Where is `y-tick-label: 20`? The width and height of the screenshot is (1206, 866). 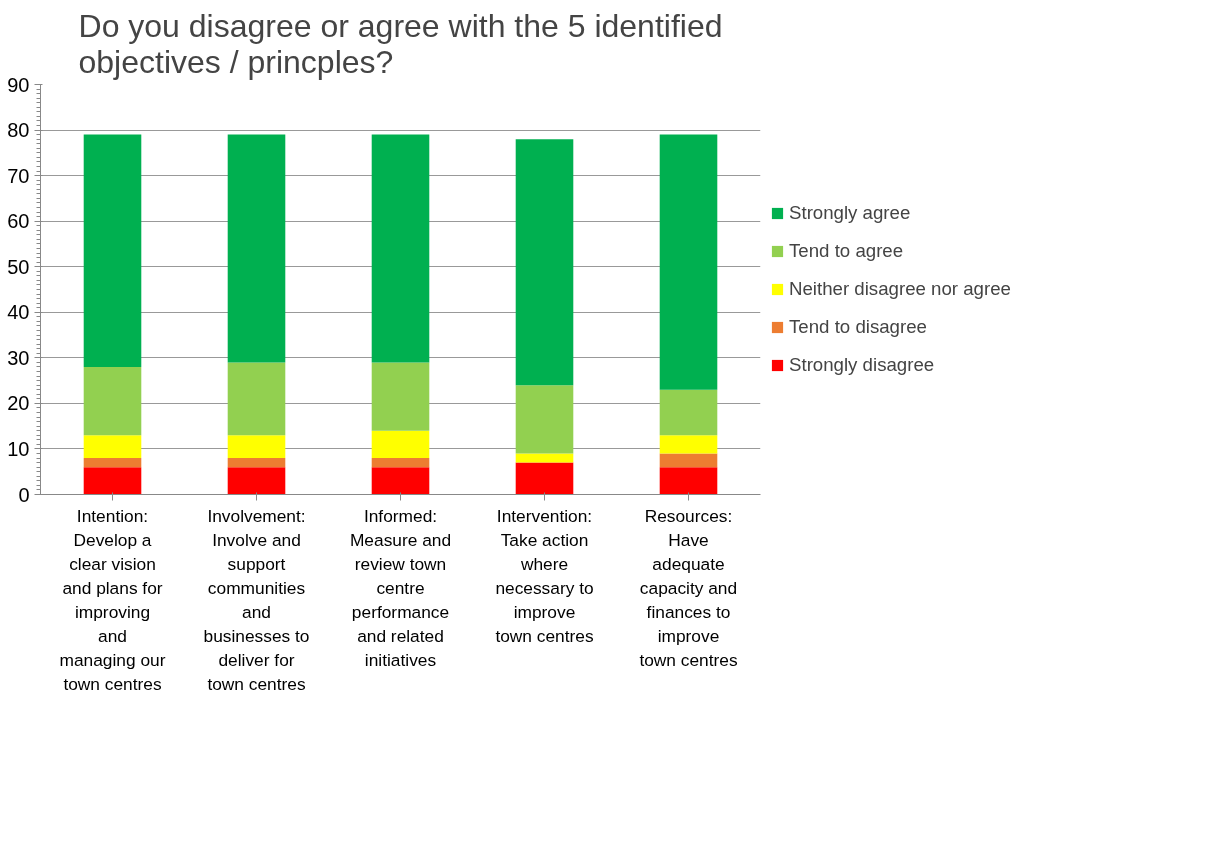 y-tick-label: 20 is located at coordinates (18, 403).